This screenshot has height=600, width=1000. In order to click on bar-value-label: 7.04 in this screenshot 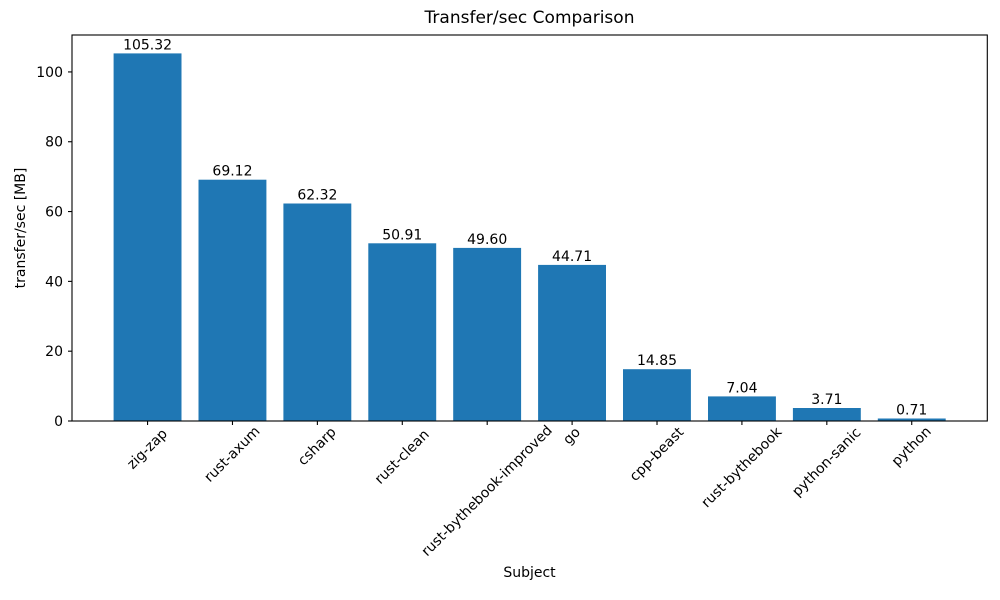, I will do `click(741, 388)`.